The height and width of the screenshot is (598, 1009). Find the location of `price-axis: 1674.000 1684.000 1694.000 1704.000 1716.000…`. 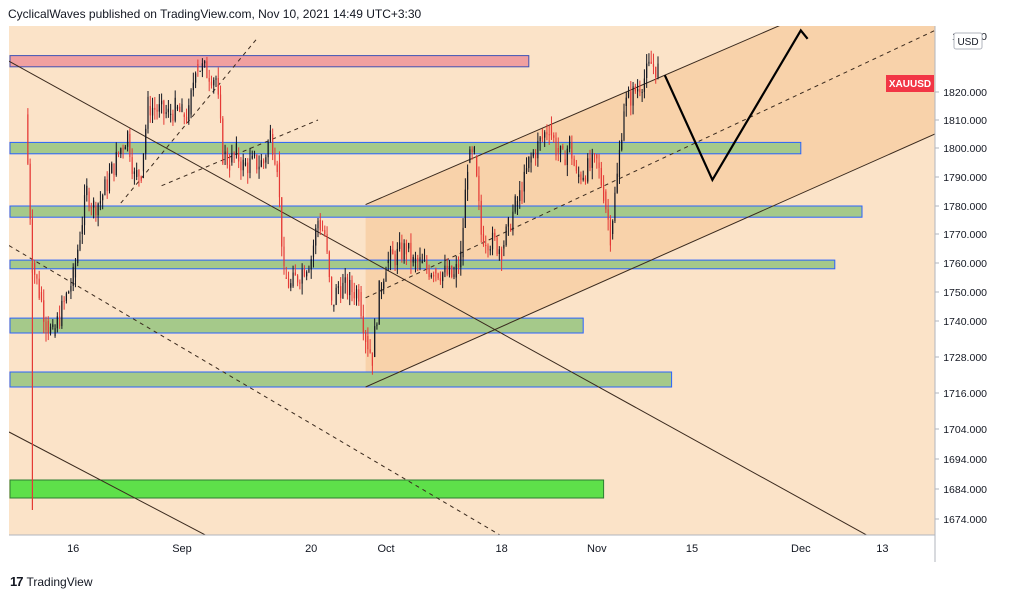

price-axis: 1674.000 1684.000 1694.000 1704.000 1716.000… is located at coordinates (961, 278).